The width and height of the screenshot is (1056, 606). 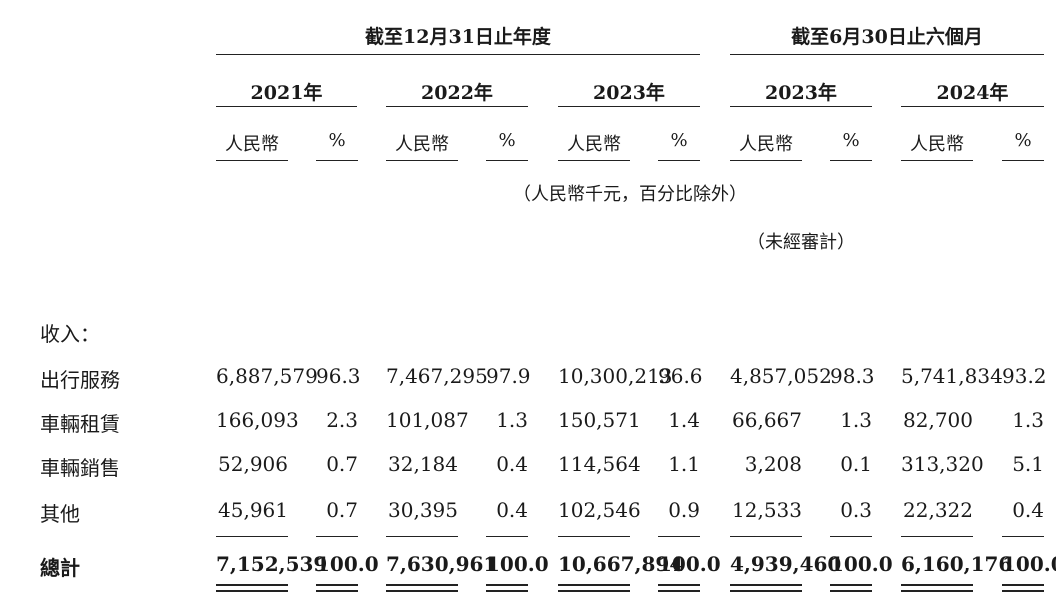 What do you see at coordinates (938, 420) in the screenshot?
I see `table-cell: 82,700` at bounding box center [938, 420].